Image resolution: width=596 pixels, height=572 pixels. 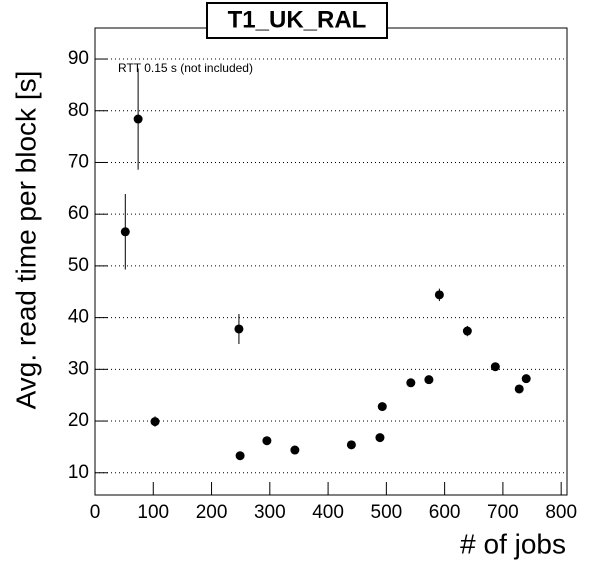 I want to click on x-tick-label: 100, so click(x=153, y=512).